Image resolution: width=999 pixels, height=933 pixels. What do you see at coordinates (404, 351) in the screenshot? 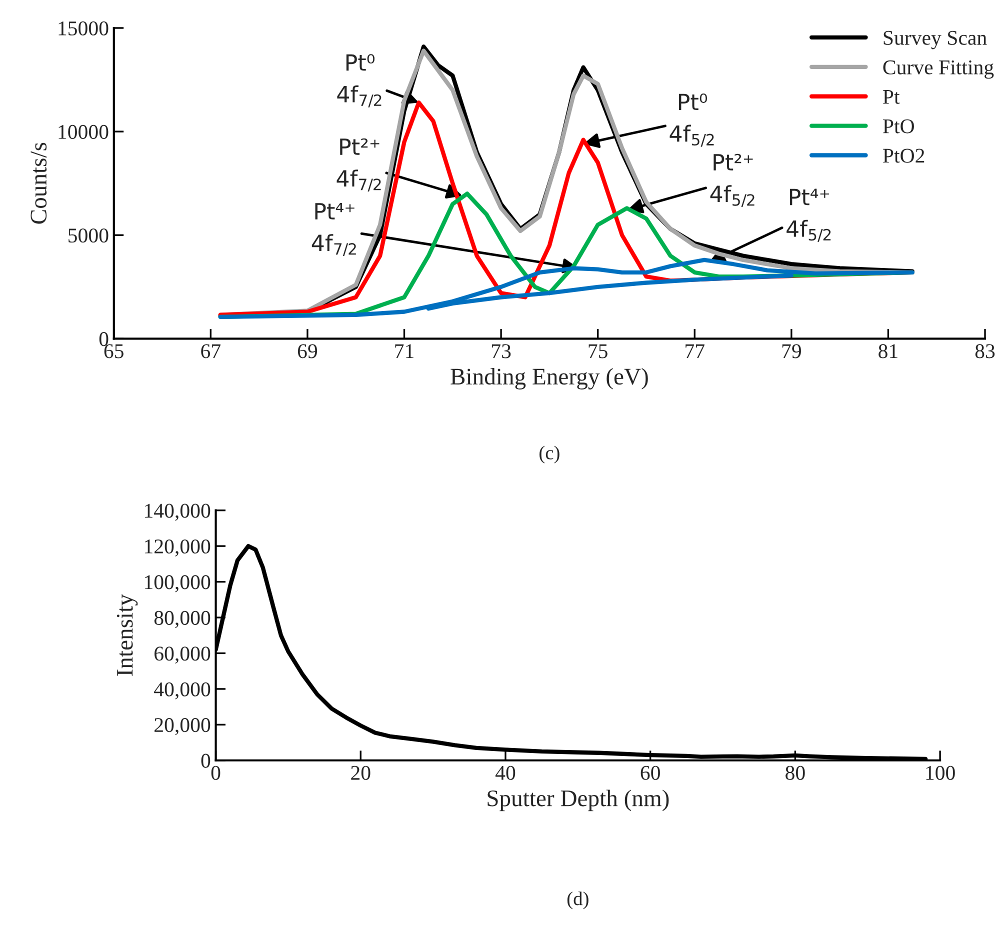
I see `x-tick-label: 71` at bounding box center [404, 351].